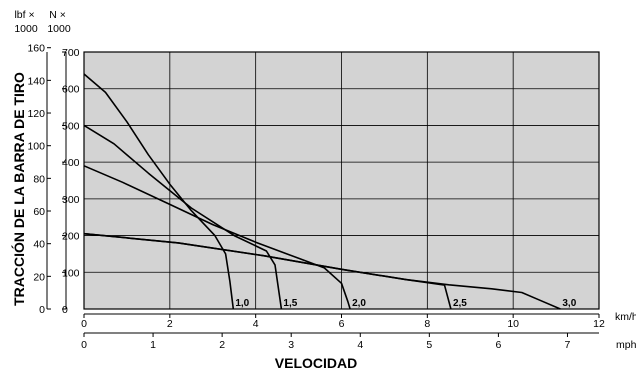  What do you see at coordinates (39, 212) in the screenshot?
I see `y-tick-label-lbf: 60` at bounding box center [39, 212].